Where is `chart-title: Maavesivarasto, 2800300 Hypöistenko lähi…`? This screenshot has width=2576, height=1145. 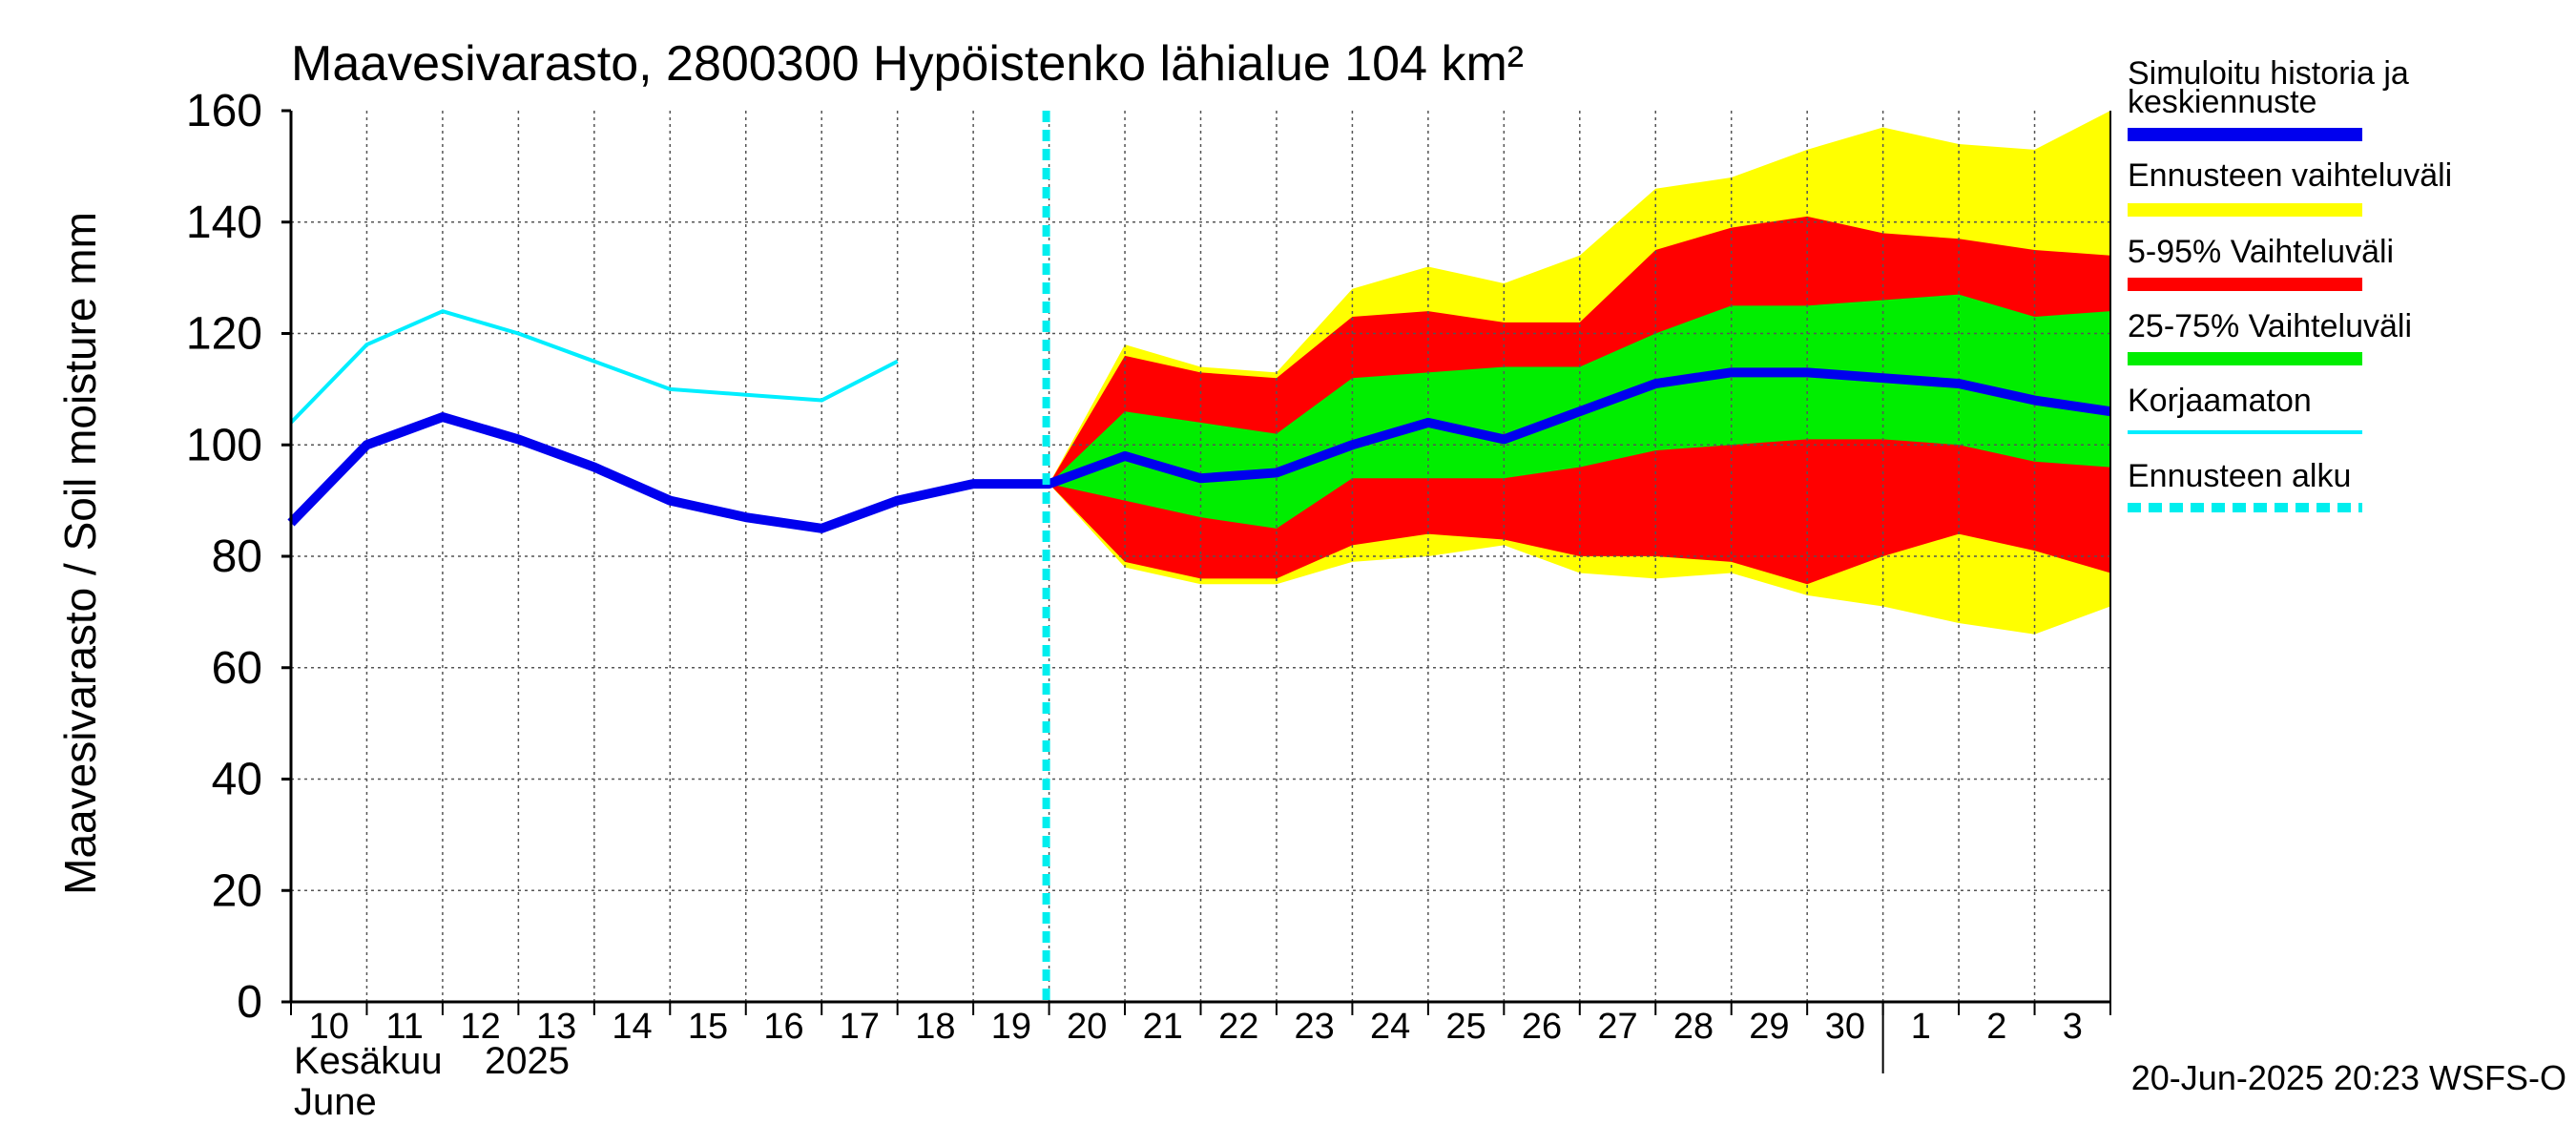
chart-title: Maavesivarasto, 2800300 Hypöistenko lähi… is located at coordinates (907, 64).